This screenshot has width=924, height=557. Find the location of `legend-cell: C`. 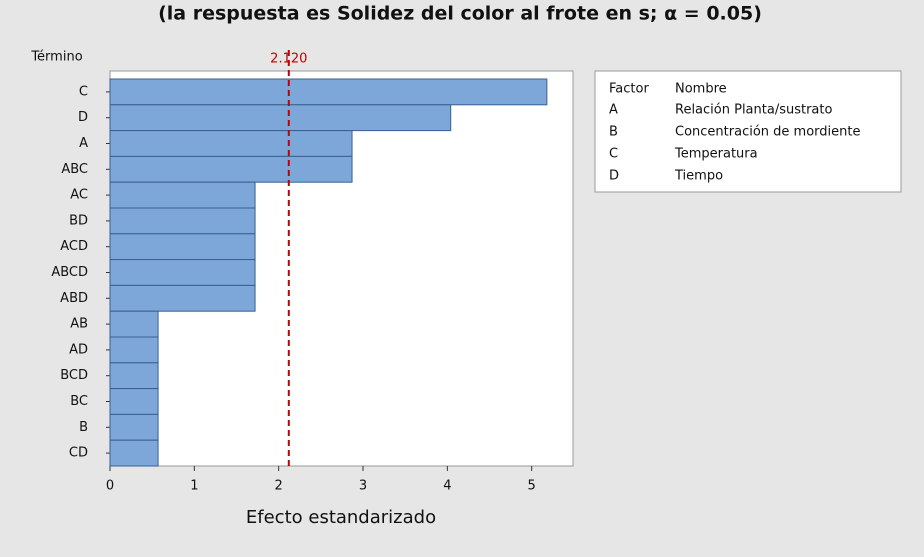

legend-cell: C is located at coordinates (613, 154).